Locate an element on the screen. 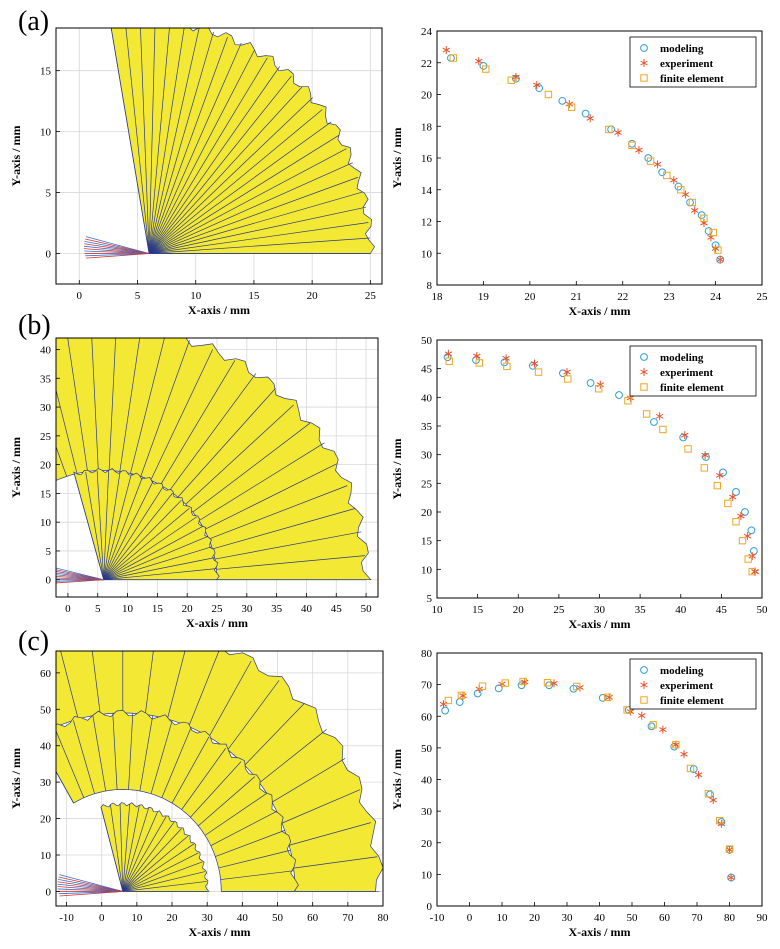 Image resolution: width=780 pixels, height=949 pixels. y-tick-label: 10 is located at coordinates (427, 254).